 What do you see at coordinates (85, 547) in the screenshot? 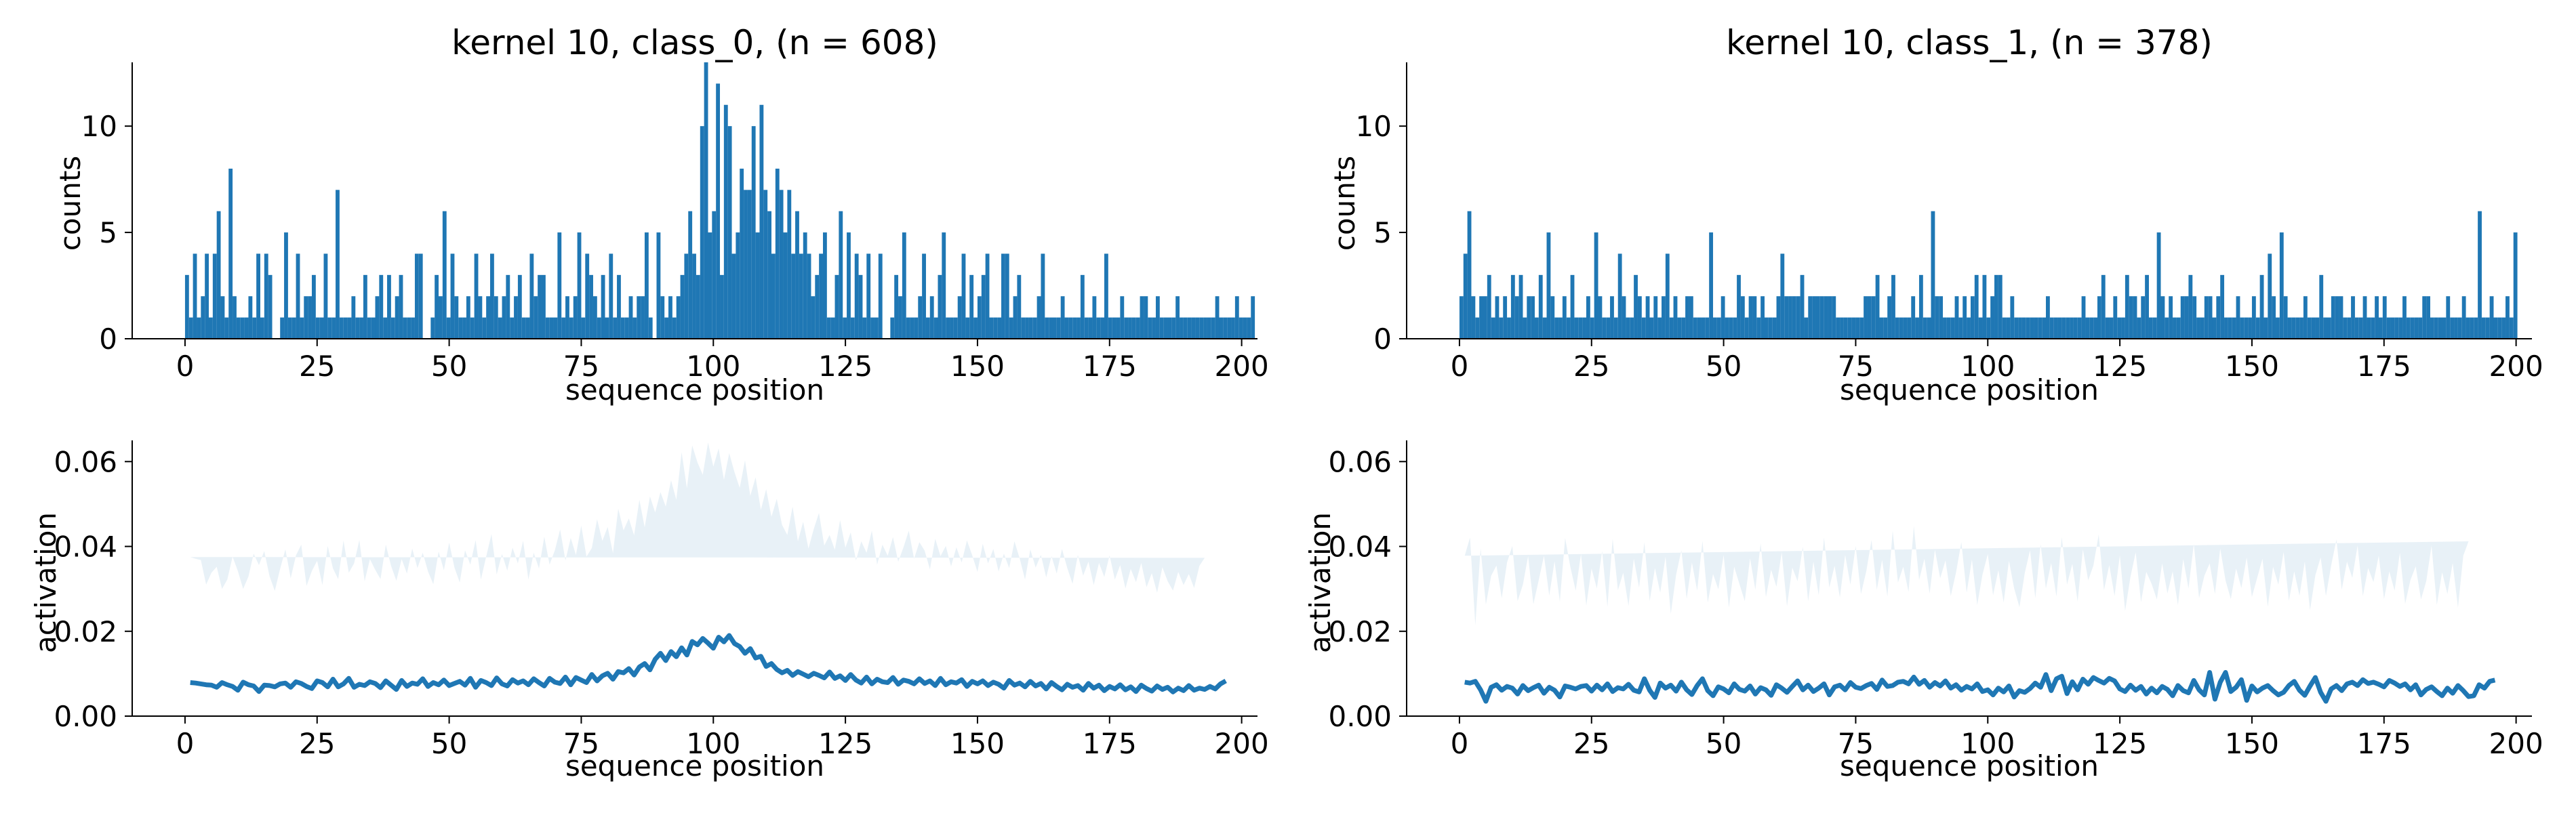
I see `y-tick-label: 0.04` at bounding box center [85, 547].